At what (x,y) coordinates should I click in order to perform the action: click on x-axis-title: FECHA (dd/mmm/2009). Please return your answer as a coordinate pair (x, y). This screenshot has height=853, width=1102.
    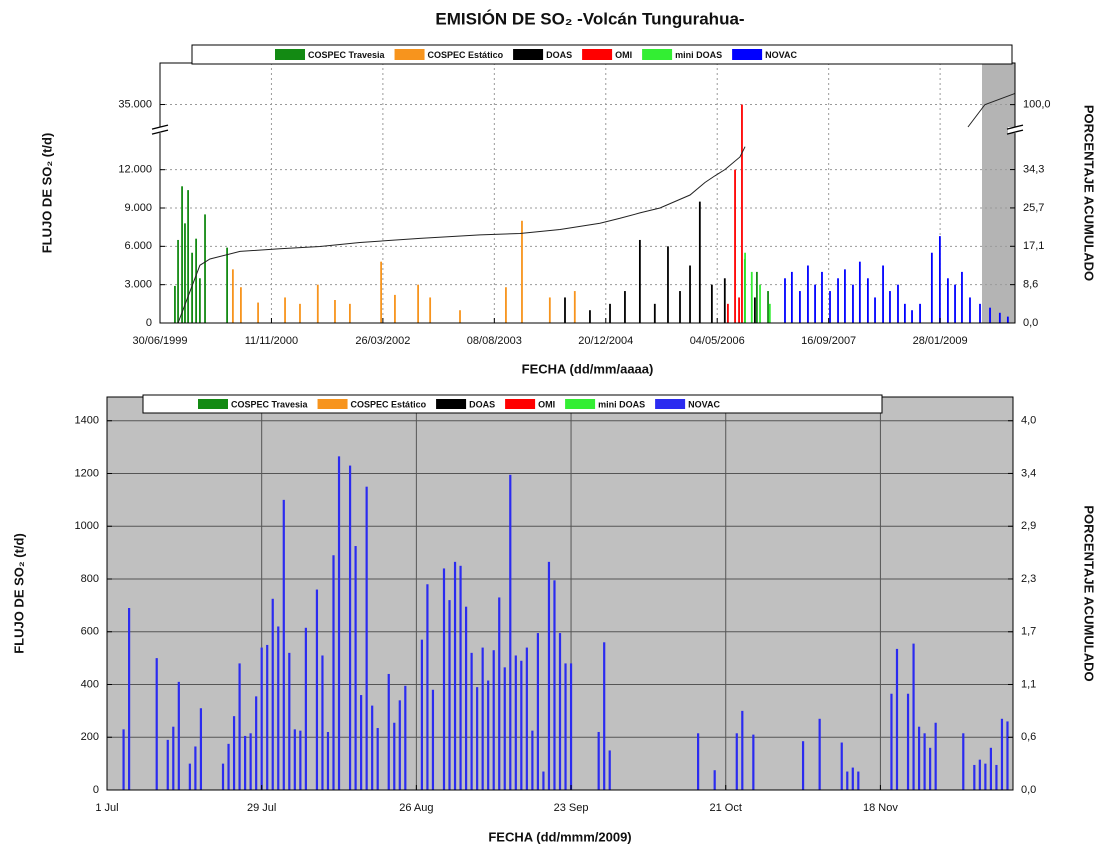
    Looking at the image, I should click on (559, 836).